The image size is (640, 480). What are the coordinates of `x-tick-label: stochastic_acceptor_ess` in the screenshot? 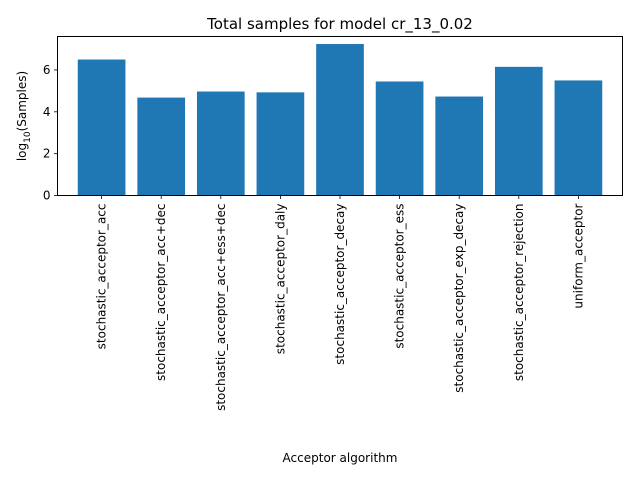 It's located at (400, 276).